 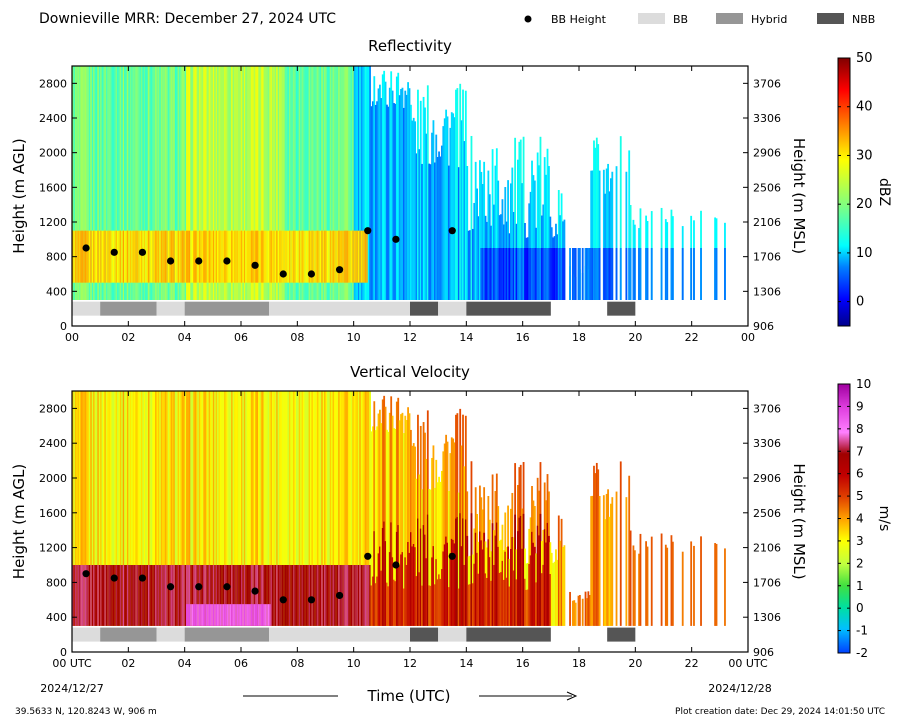 I want to click on station-location: 39.5633 N, 120.8243 W, 906 m, so click(x=86, y=712).